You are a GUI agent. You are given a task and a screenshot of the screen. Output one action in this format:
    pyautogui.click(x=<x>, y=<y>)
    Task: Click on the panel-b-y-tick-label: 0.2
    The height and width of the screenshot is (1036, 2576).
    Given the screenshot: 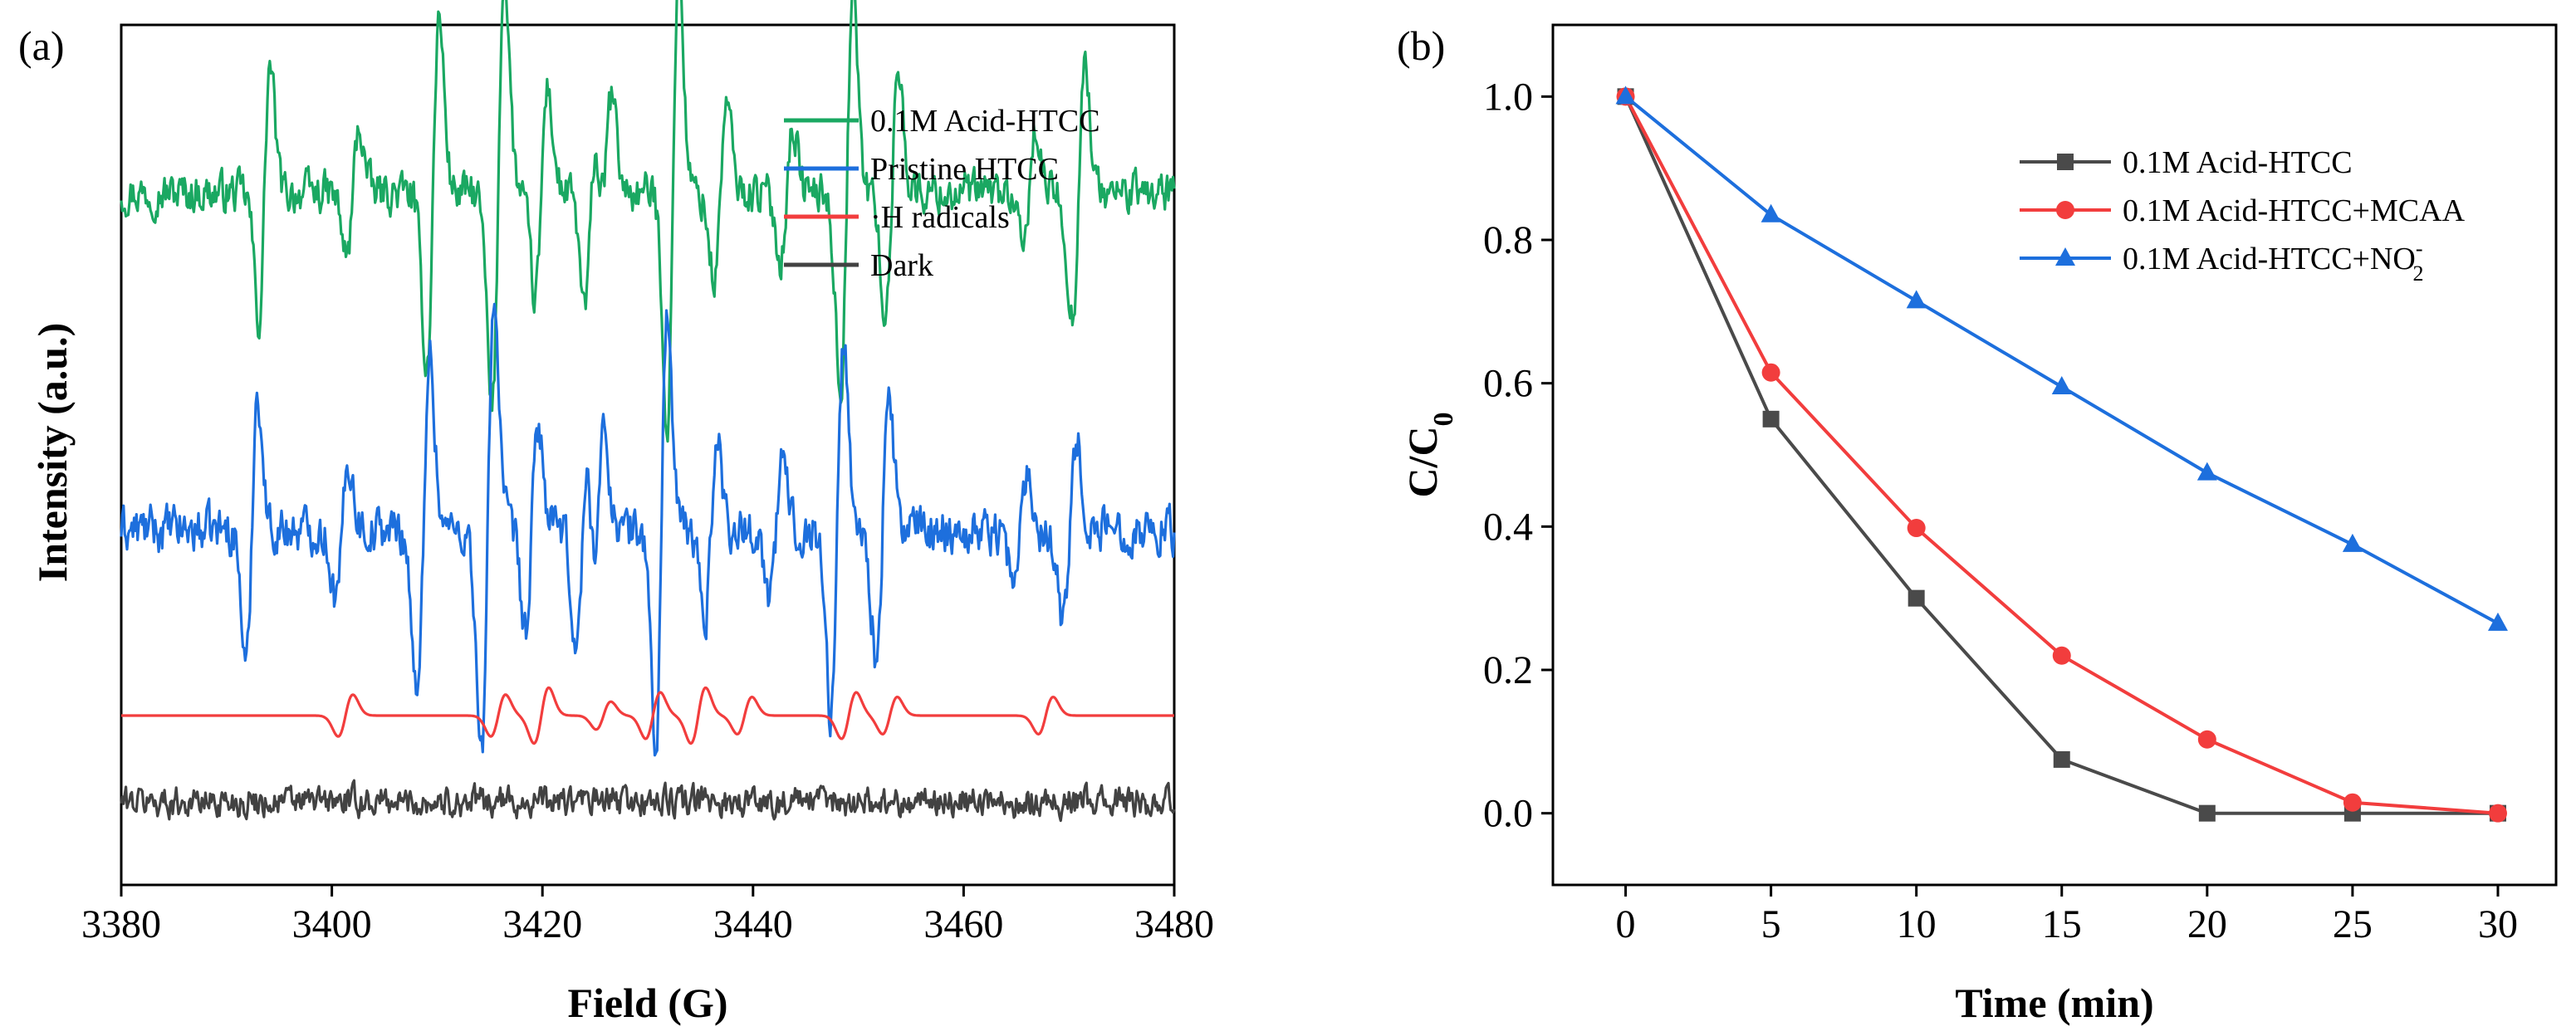 What is the action you would take?
    pyautogui.click(x=1508, y=670)
    